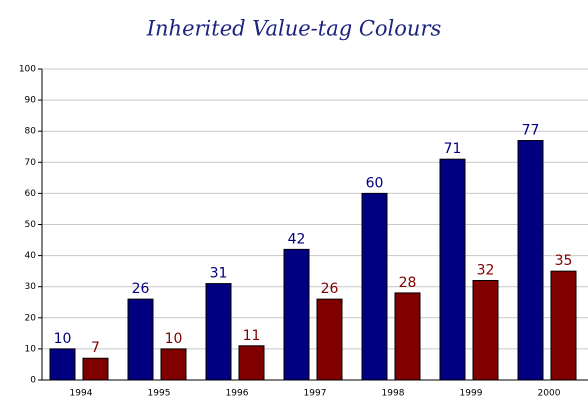  What do you see at coordinates (408, 283) in the screenshot?
I see `value-label: 28` at bounding box center [408, 283].